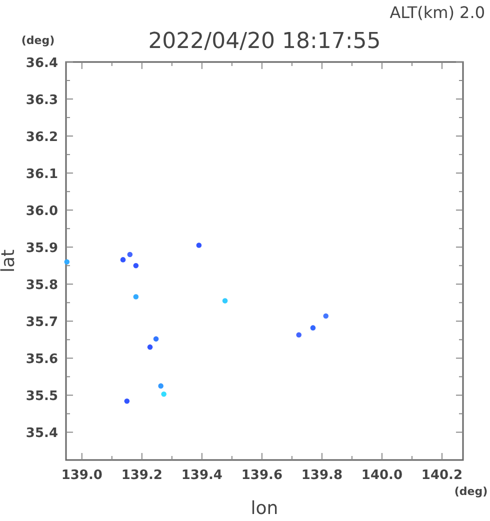 This screenshot has width=490, height=521. Describe the element at coordinates (322, 475) in the screenshot. I see `x-tick-label: 139.8` at that location.